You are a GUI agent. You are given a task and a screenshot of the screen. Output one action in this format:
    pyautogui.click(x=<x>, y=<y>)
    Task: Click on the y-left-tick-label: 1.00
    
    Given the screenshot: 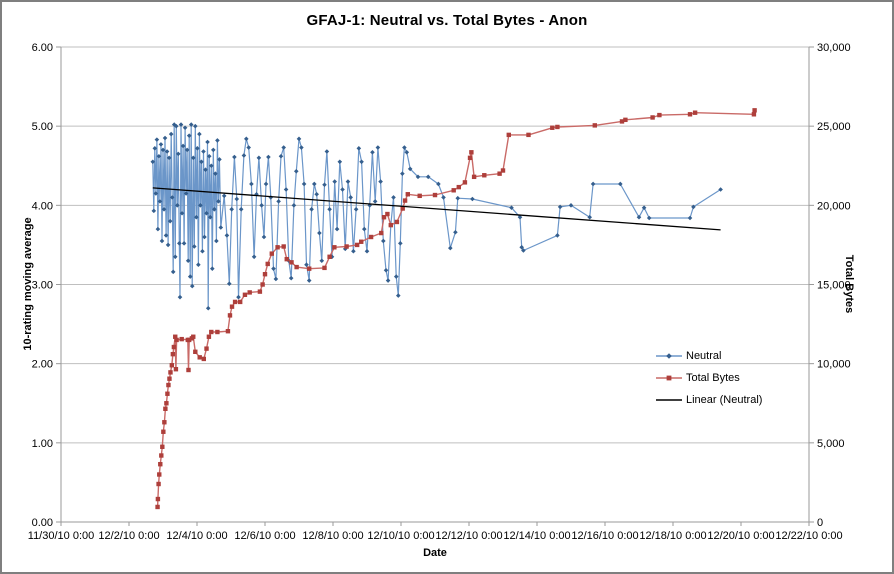 What is the action you would take?
    pyautogui.click(x=42, y=444)
    